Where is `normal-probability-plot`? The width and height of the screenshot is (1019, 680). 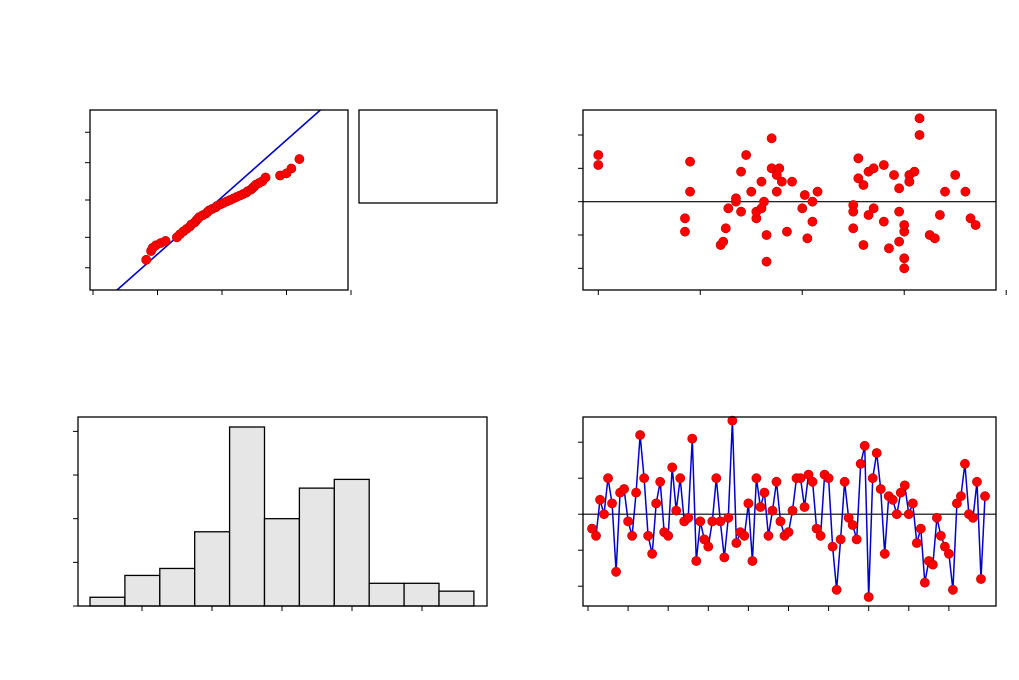
normal-probability-plot is located at coordinates (218, 200).